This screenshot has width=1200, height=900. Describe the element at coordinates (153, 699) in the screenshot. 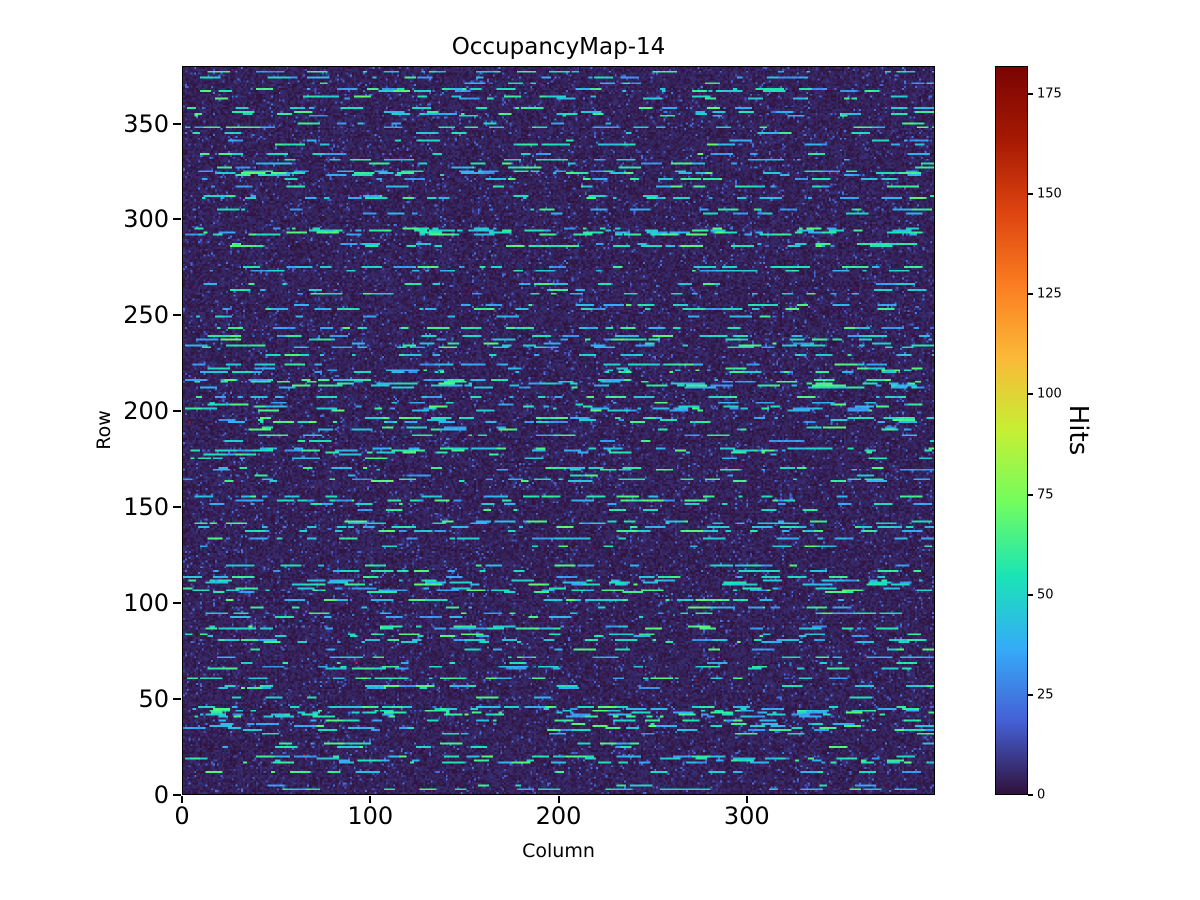

I see `y-tick-label: 50` at that location.